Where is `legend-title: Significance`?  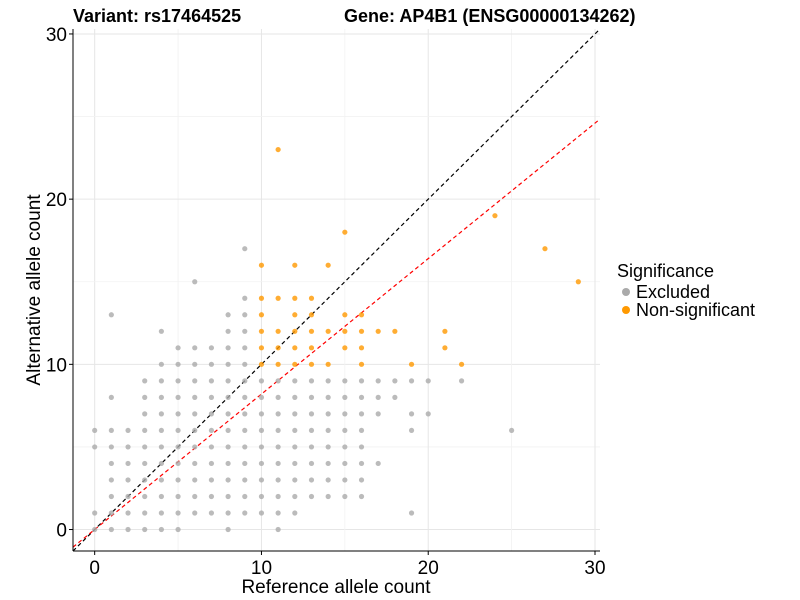 legend-title: Significance is located at coordinates (665, 271).